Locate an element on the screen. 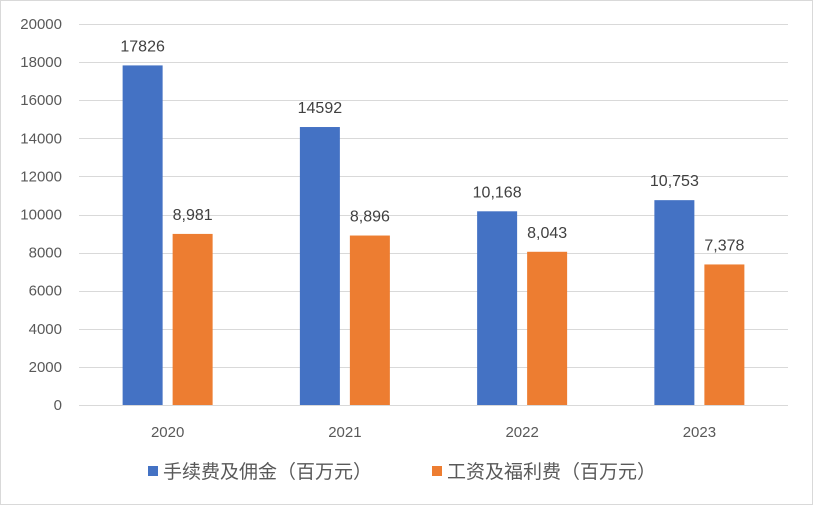 This screenshot has width=813, height=505. x-tick-label: 2023 is located at coordinates (699, 432).